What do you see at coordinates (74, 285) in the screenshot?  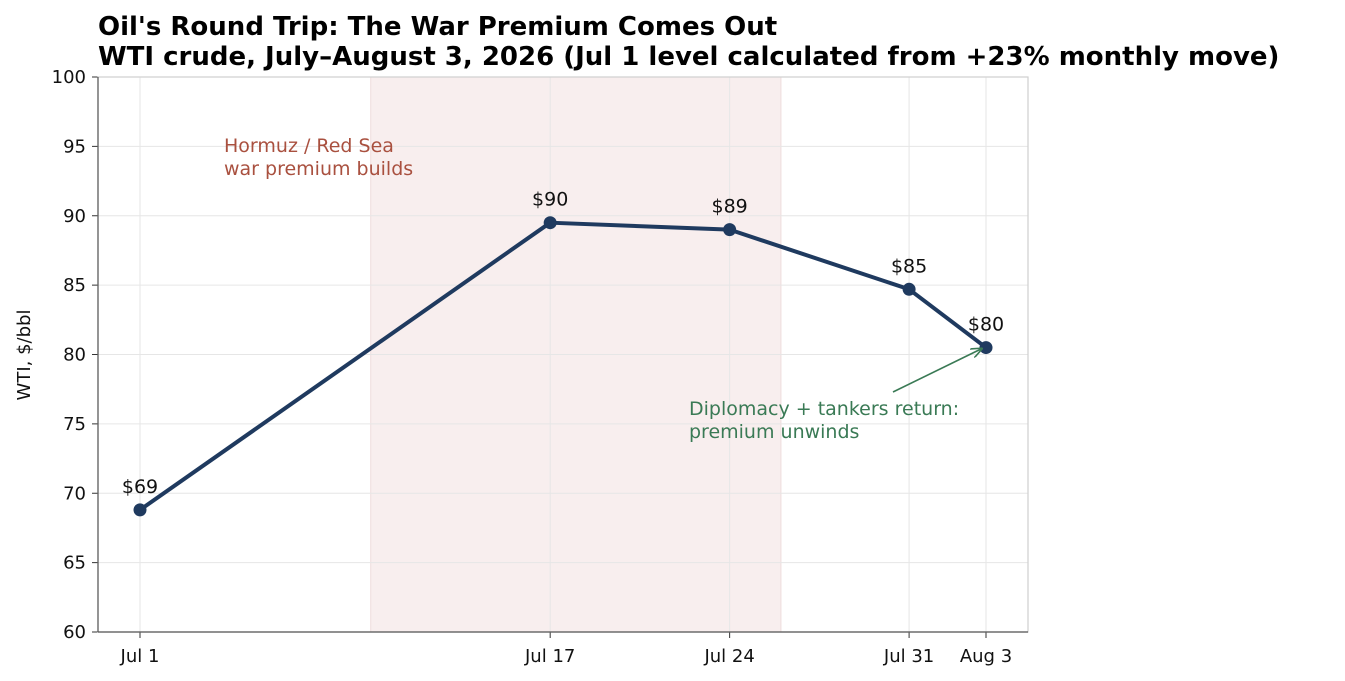 I see `y-tick-label: 85` at bounding box center [74, 285].